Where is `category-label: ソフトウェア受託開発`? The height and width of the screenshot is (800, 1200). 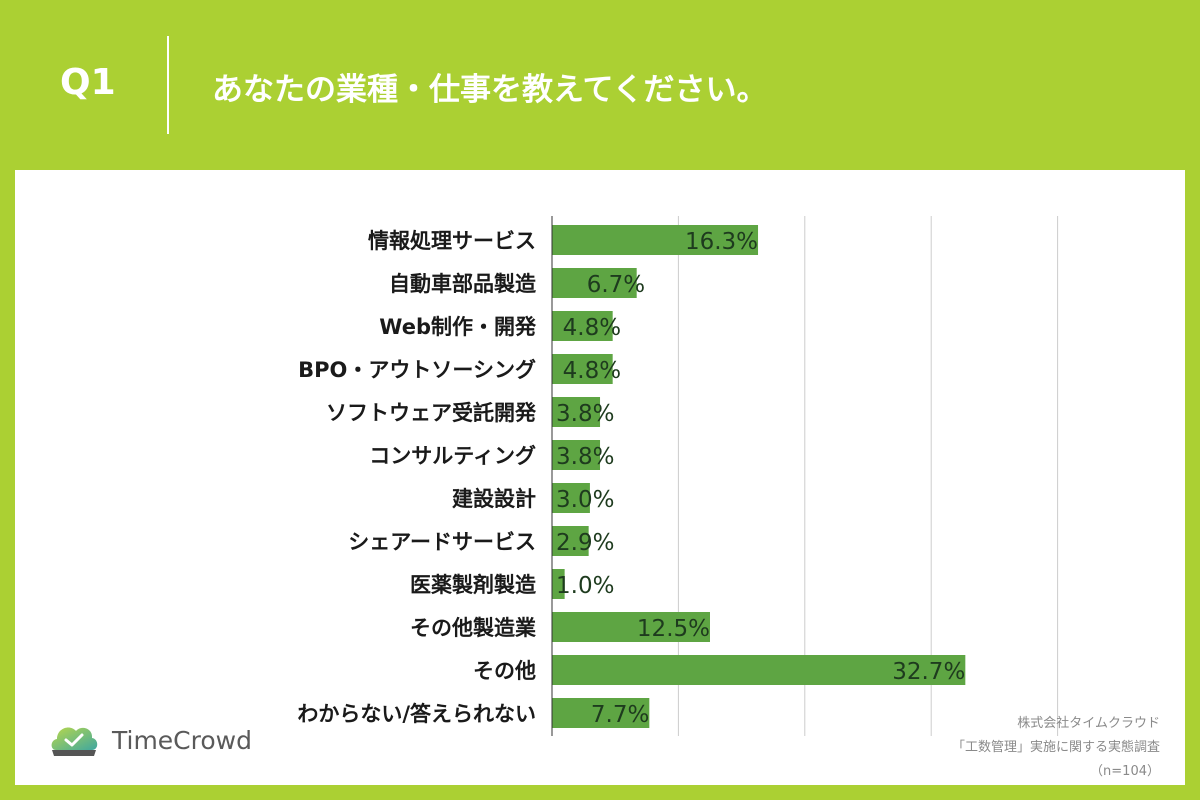 category-label: ソフトウェア受託開発 is located at coordinates (431, 413).